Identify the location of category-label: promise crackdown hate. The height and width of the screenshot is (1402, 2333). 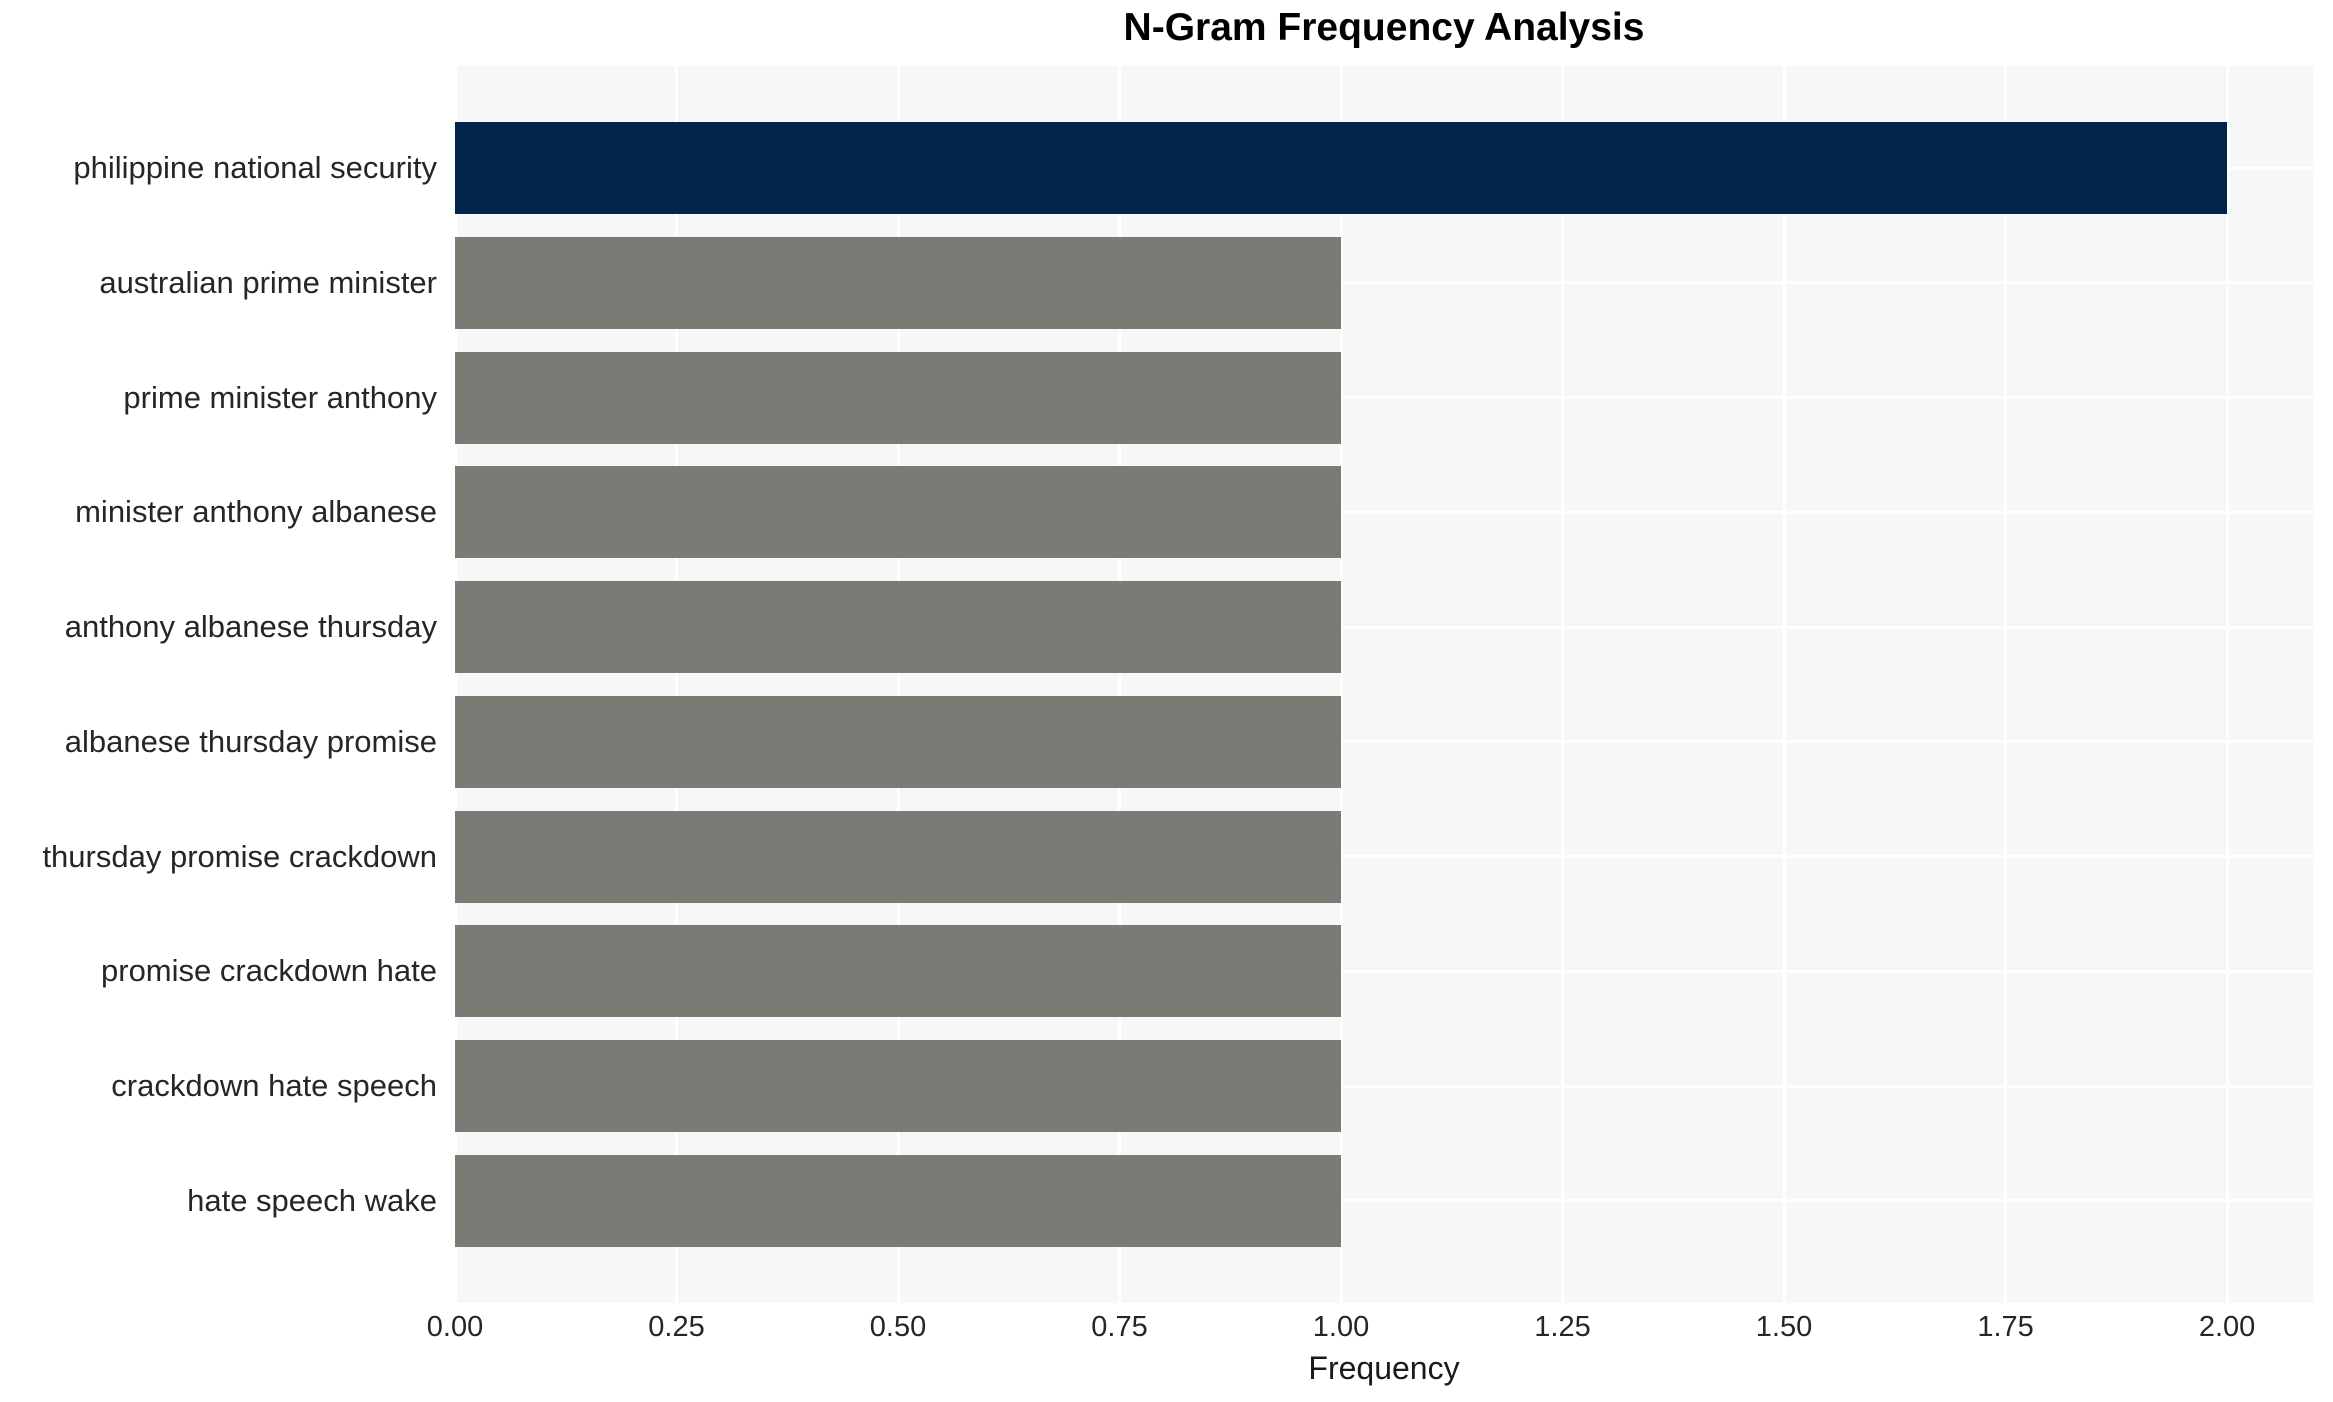
(269, 971).